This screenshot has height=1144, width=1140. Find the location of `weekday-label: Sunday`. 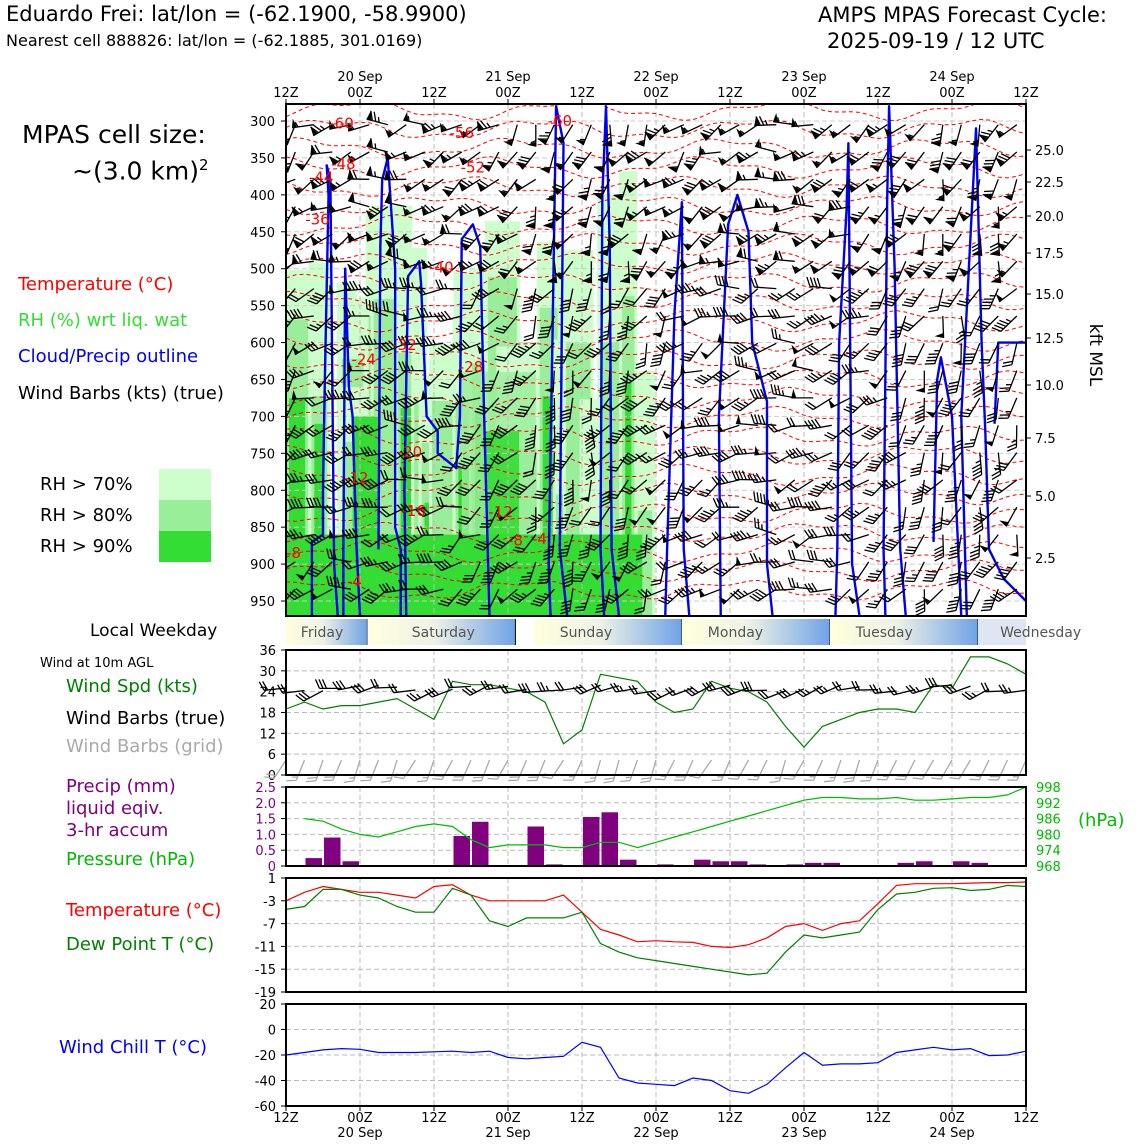

weekday-label: Sunday is located at coordinates (586, 633).